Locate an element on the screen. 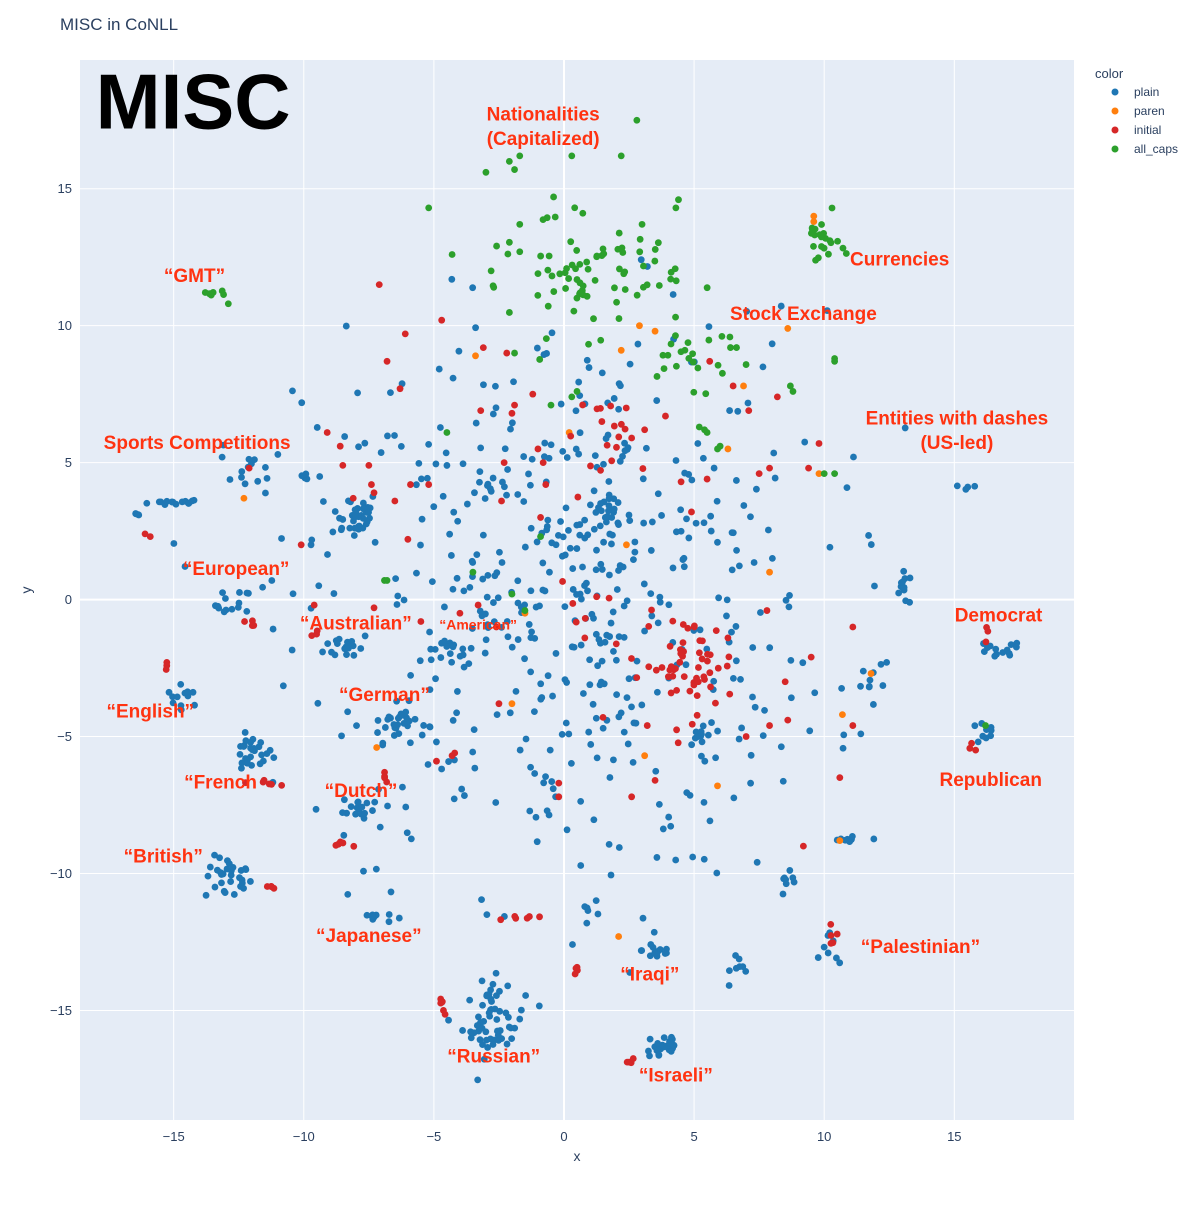  y-tick-label: 0 is located at coordinates (68, 599).